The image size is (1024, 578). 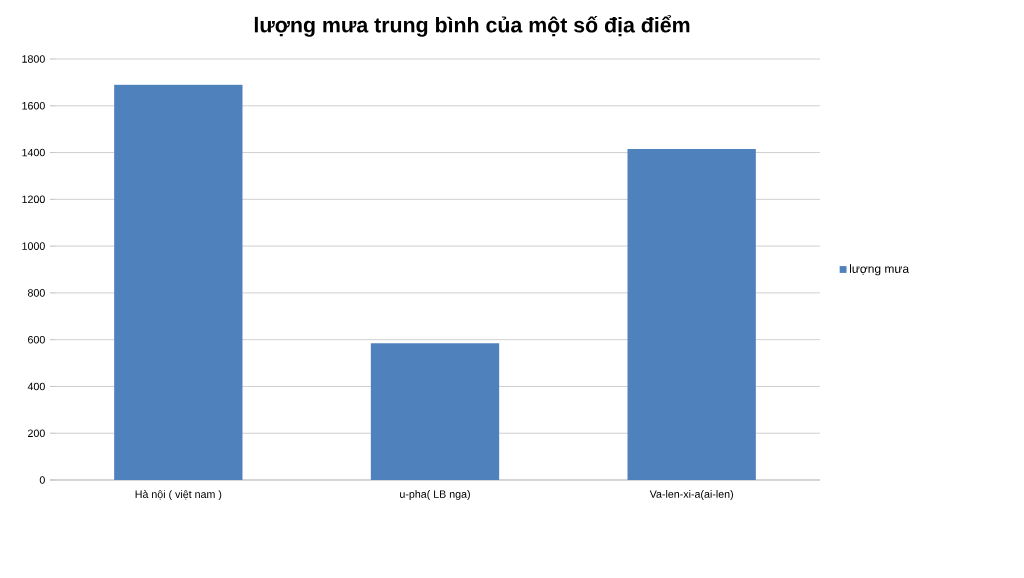 I want to click on y-tick-label: 600, so click(x=36, y=339).